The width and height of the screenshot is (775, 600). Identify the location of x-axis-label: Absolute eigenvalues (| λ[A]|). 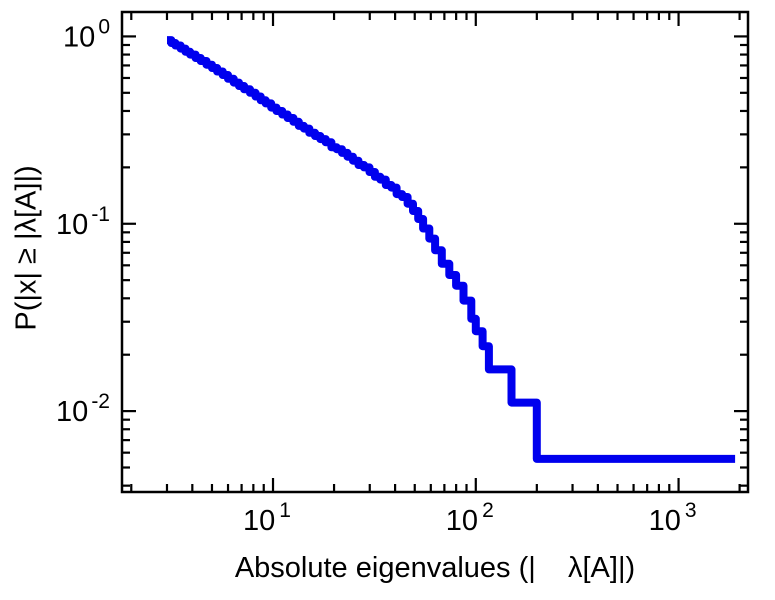
(435, 568).